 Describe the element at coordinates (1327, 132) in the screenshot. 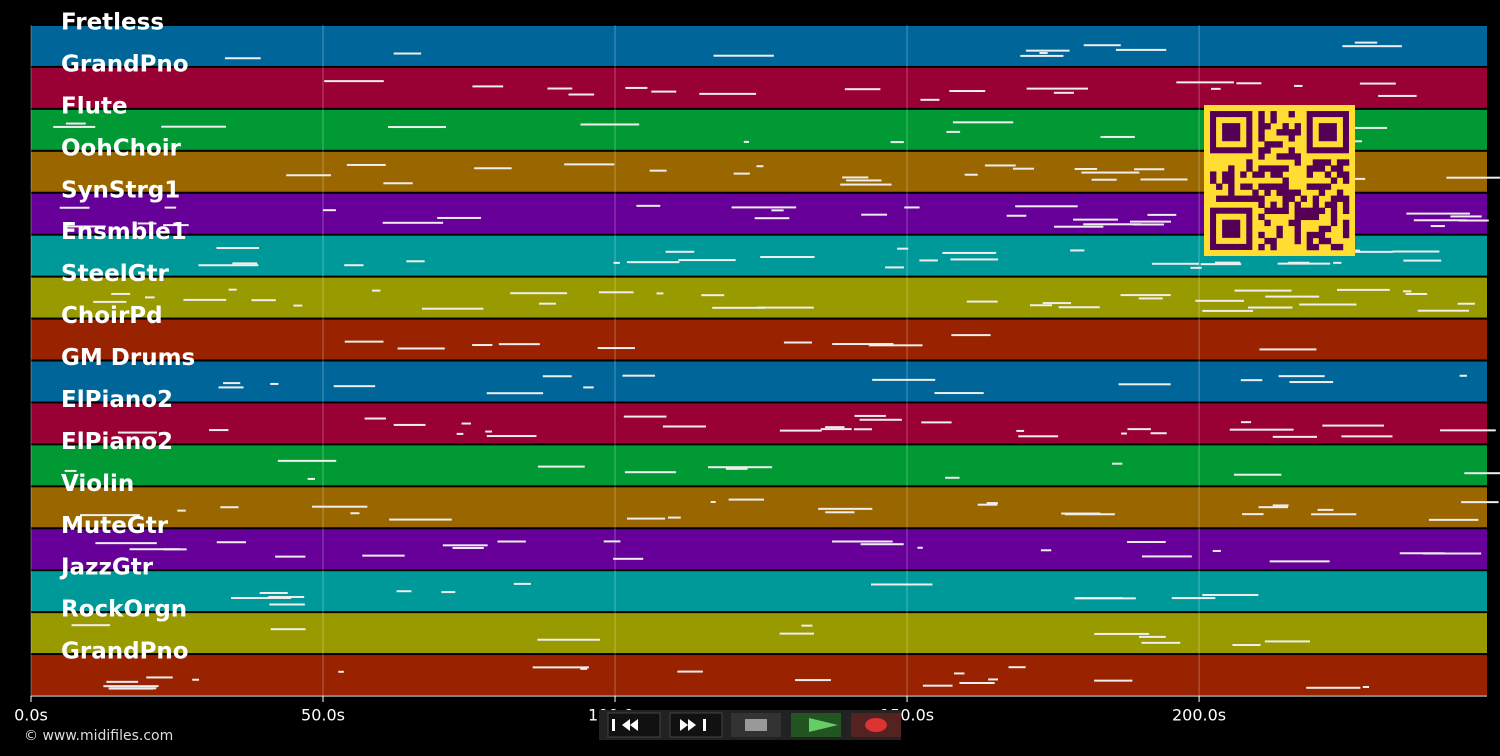

I see `qr-finder` at that location.